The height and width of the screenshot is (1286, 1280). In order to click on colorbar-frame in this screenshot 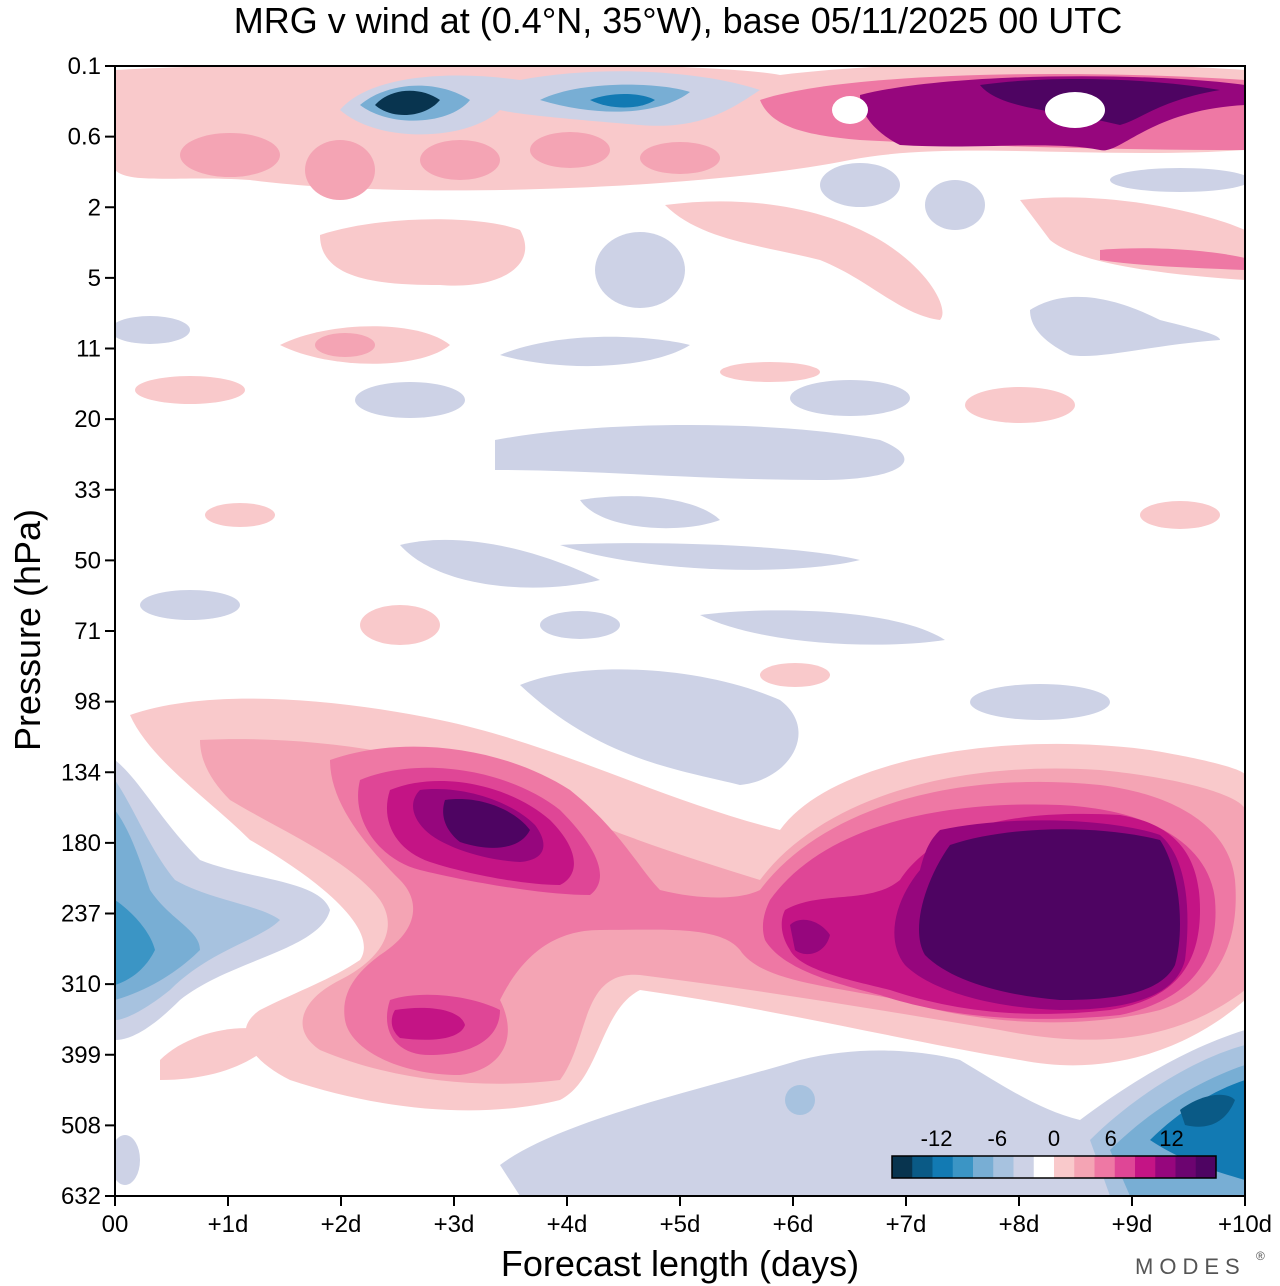, I will do `click(1054, 1167)`.